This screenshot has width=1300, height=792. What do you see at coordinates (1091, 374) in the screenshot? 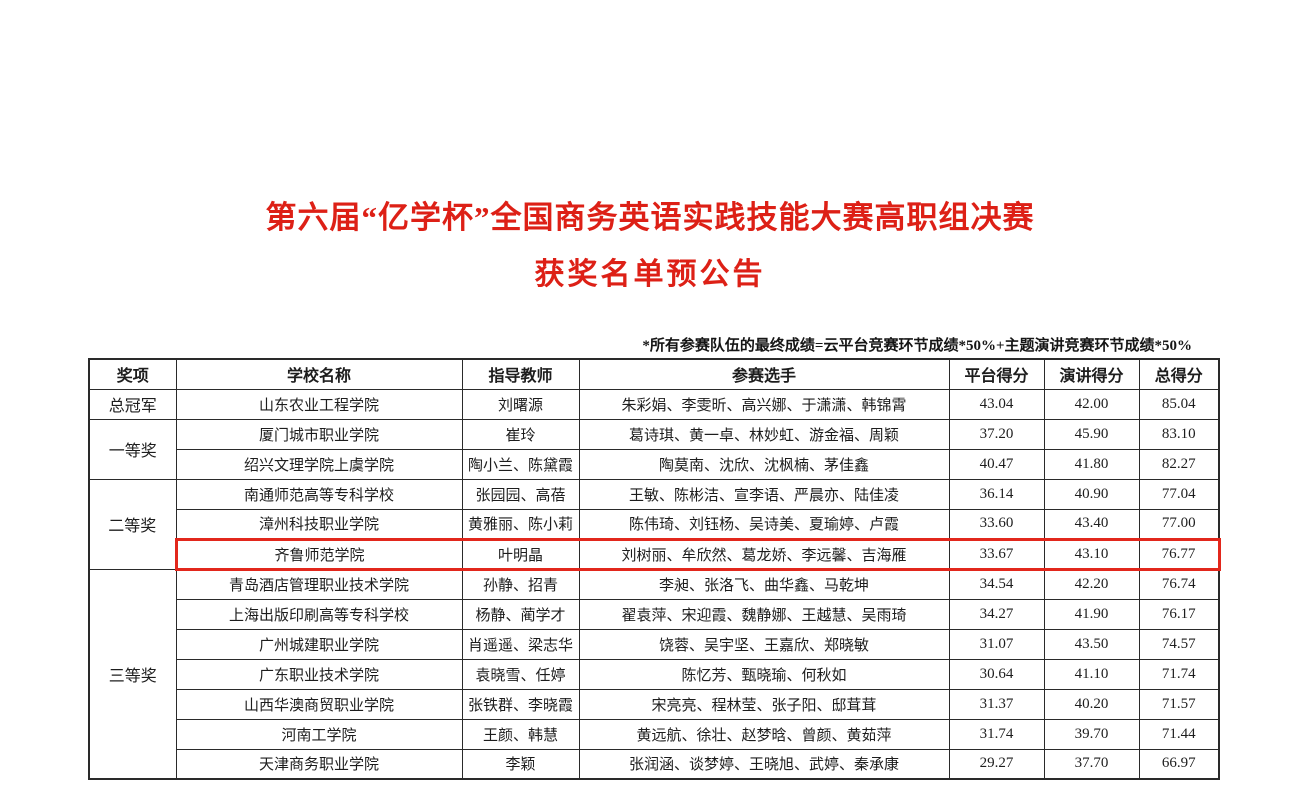
I see `column-header: 演讲得分` at bounding box center [1091, 374].